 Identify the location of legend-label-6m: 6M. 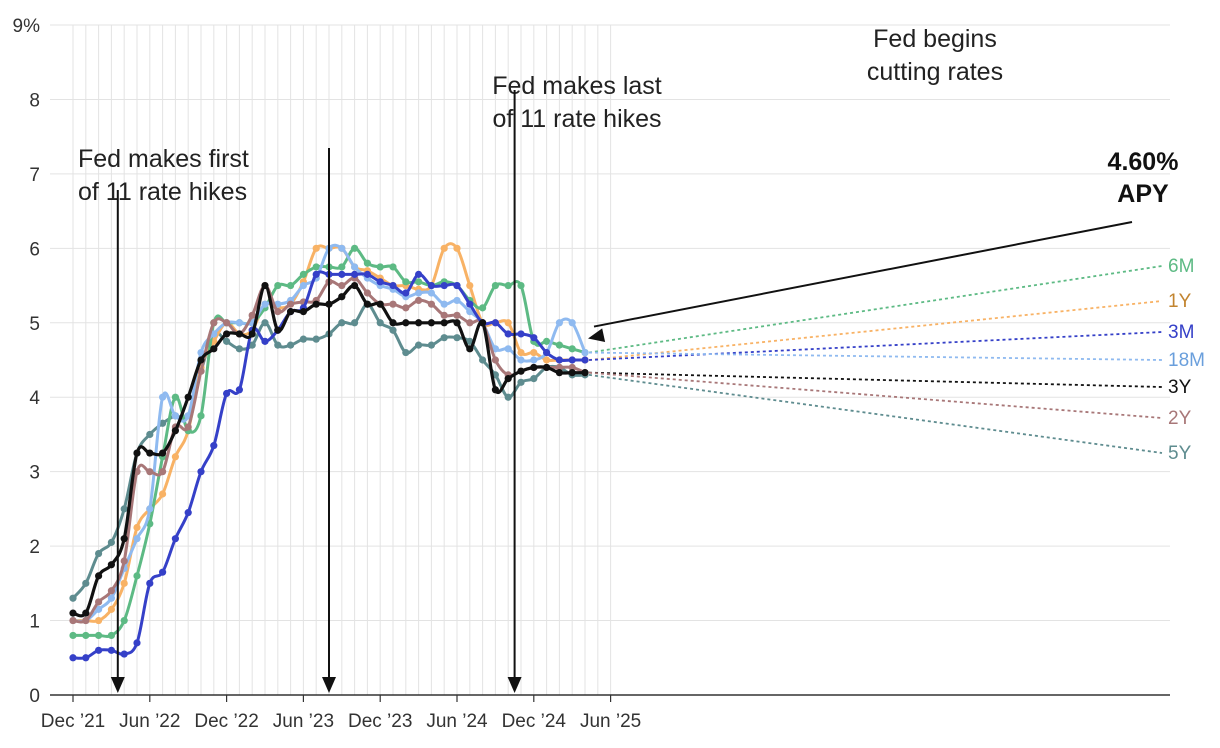
(1181, 266).